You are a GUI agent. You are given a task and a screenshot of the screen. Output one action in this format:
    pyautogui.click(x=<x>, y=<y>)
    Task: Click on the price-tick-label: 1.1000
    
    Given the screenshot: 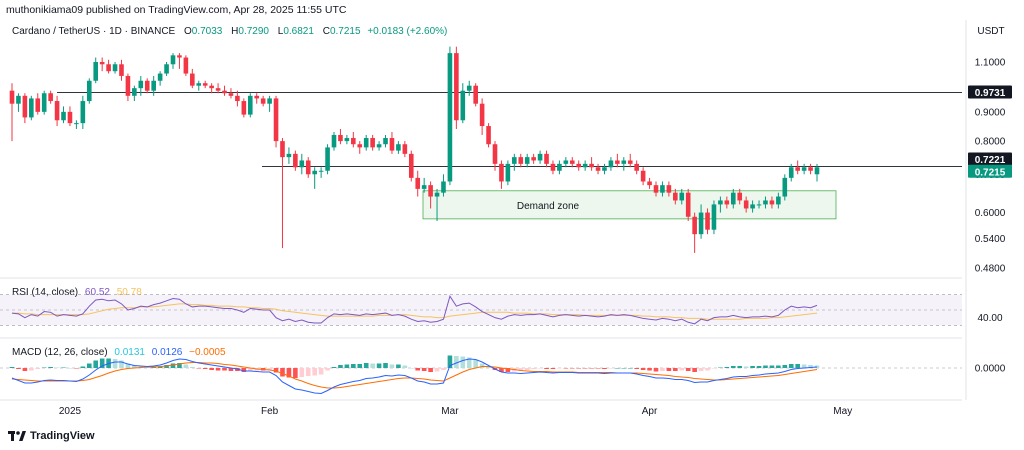 What is the action you would take?
    pyautogui.click(x=990, y=63)
    